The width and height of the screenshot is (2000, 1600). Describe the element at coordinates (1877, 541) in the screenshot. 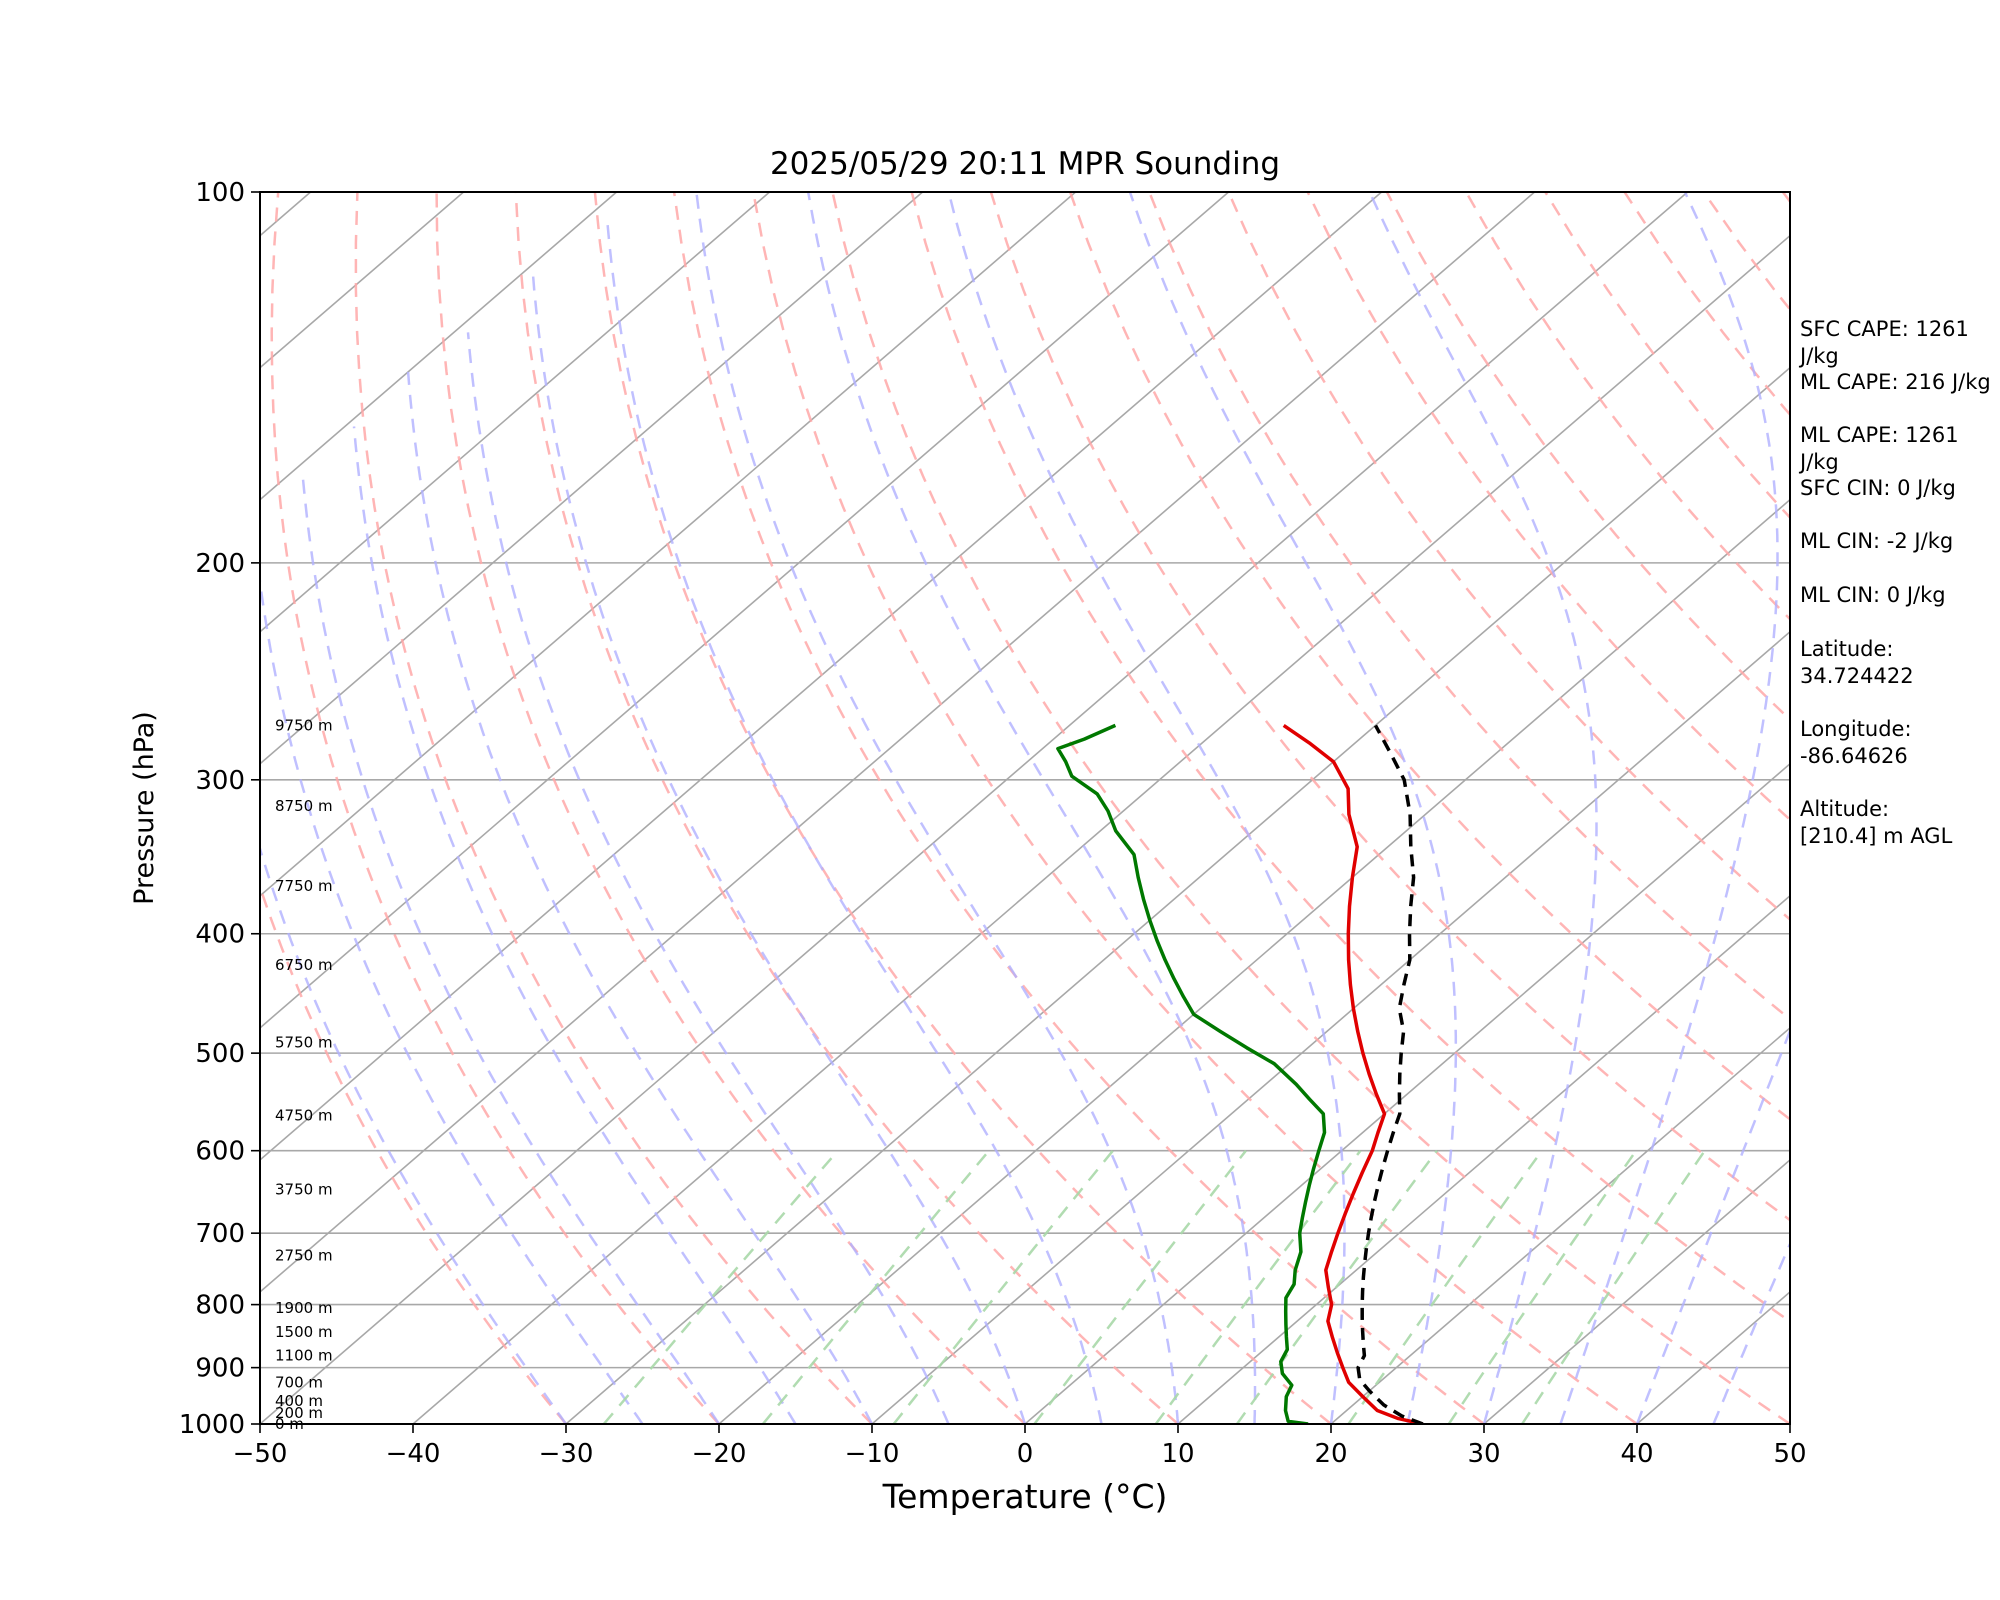

I see `stat-ml-cin-1: ML CIN: -2 J/kg` at that location.